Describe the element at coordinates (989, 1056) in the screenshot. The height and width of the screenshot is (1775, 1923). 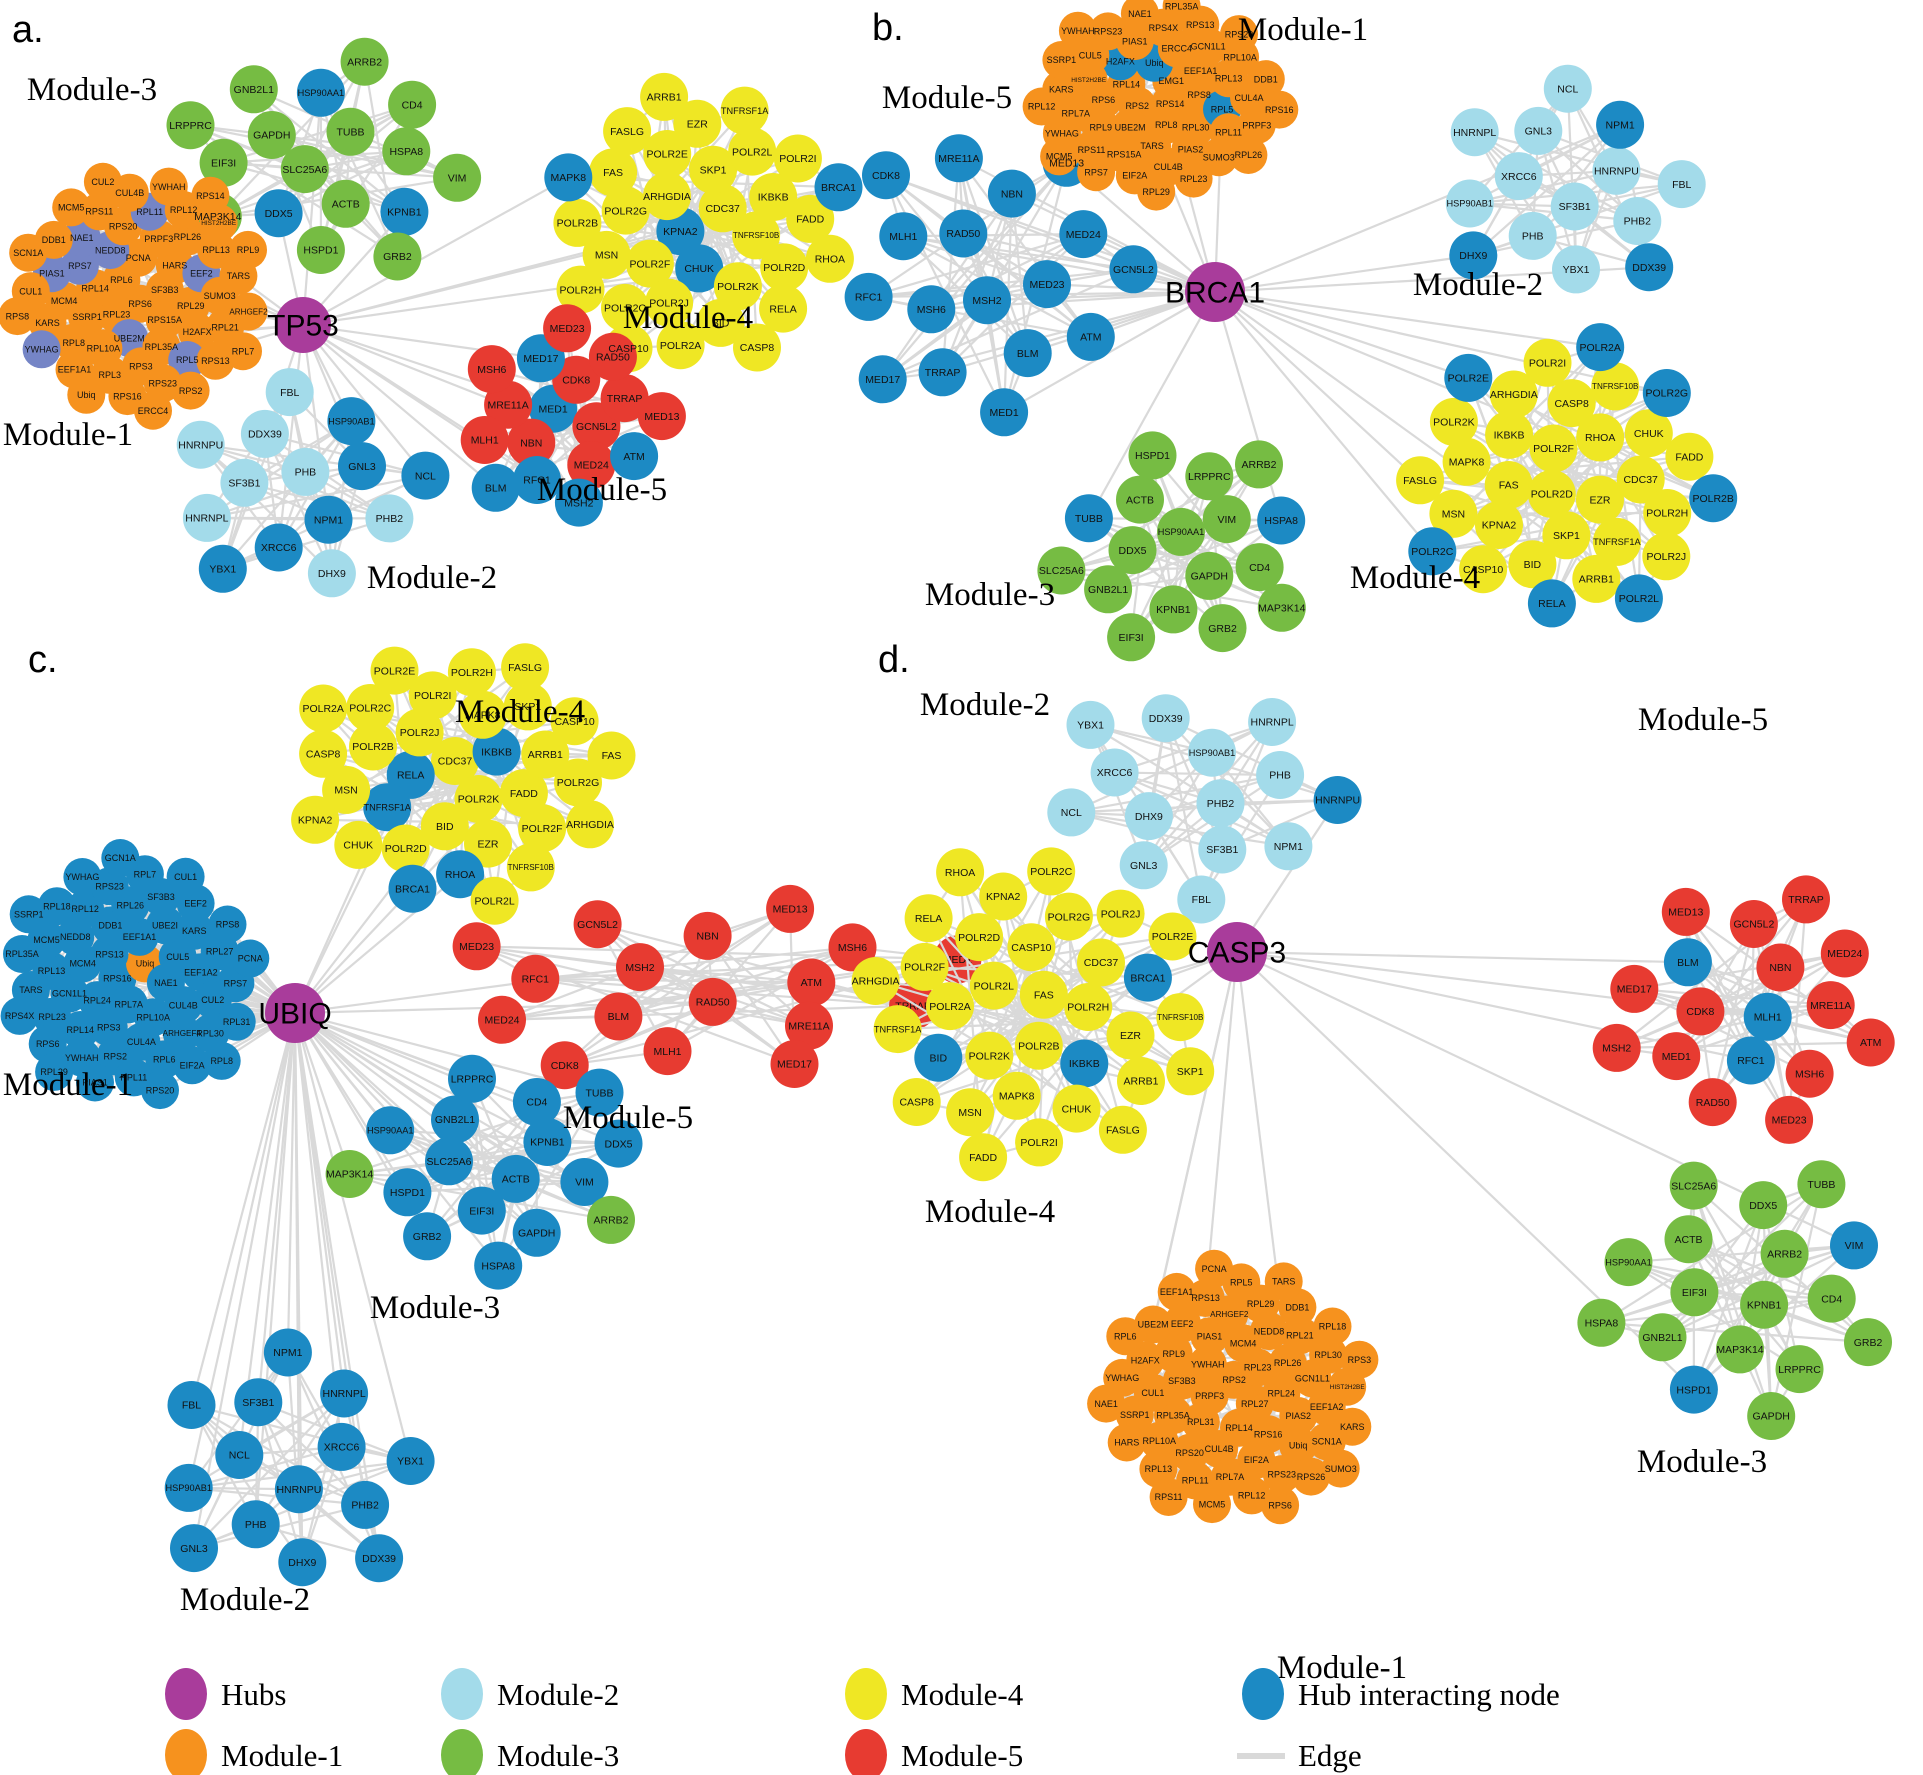
I see `node-label: POLR2K` at that location.